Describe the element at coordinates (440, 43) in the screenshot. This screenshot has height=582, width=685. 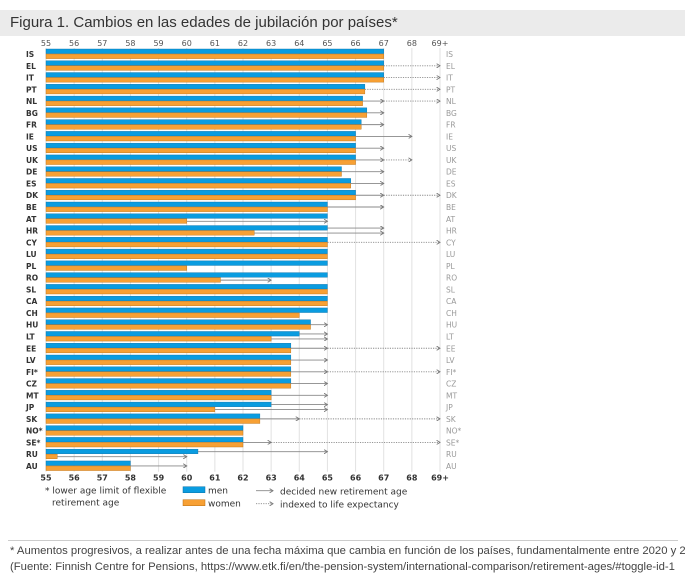
I see `x-tick-label-top: 69+` at that location.